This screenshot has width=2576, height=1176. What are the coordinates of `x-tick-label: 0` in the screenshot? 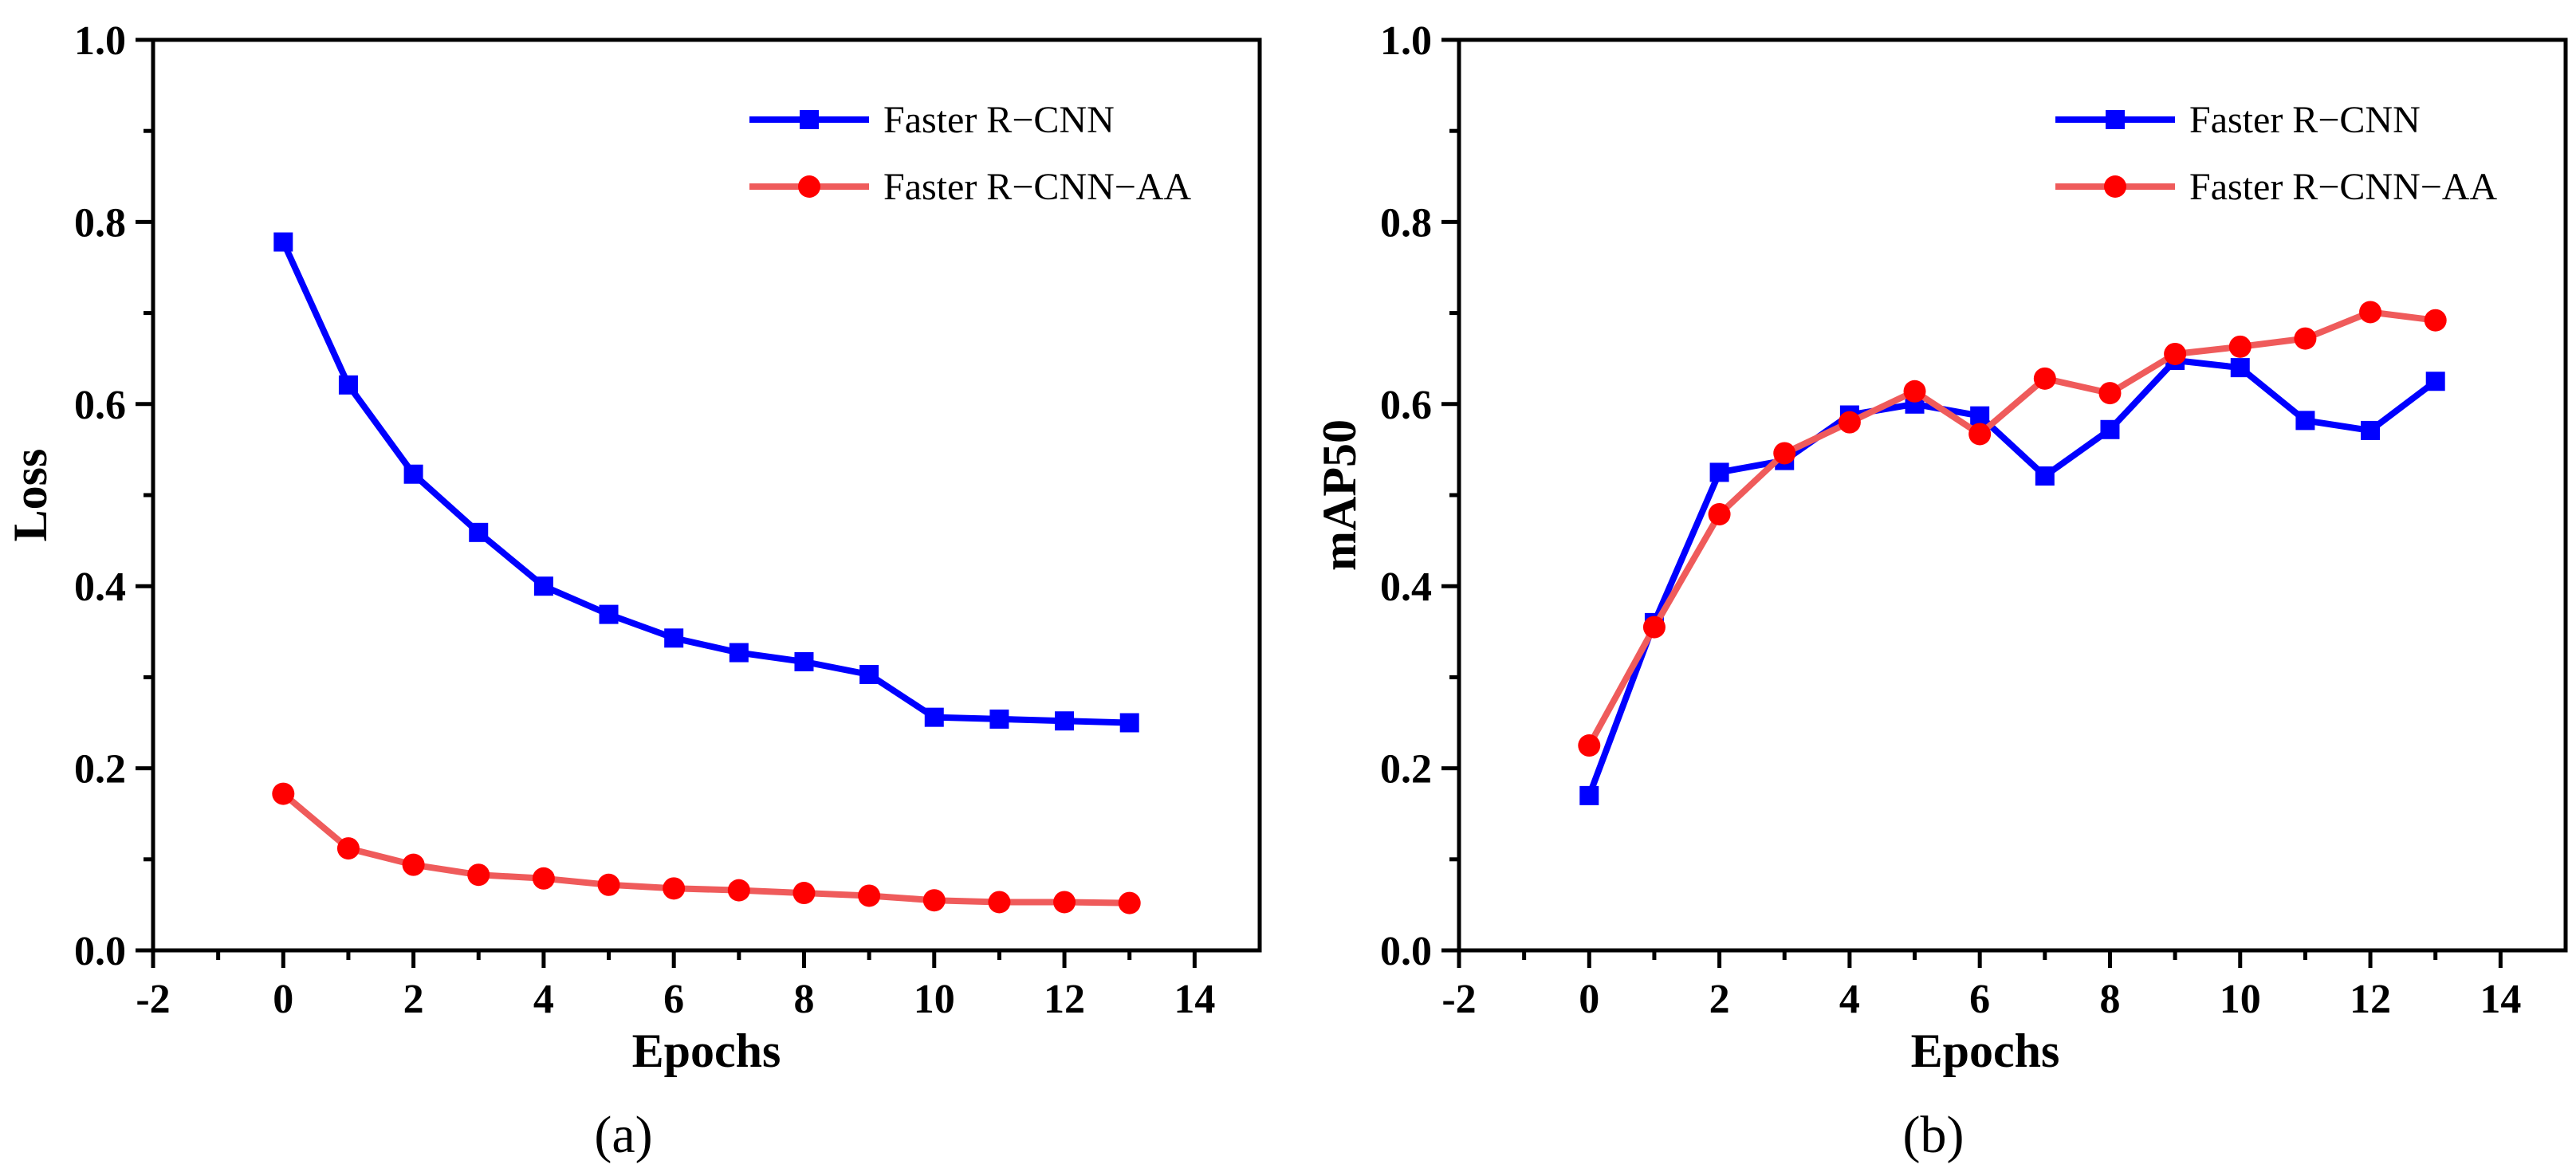 It's located at (1589, 999).